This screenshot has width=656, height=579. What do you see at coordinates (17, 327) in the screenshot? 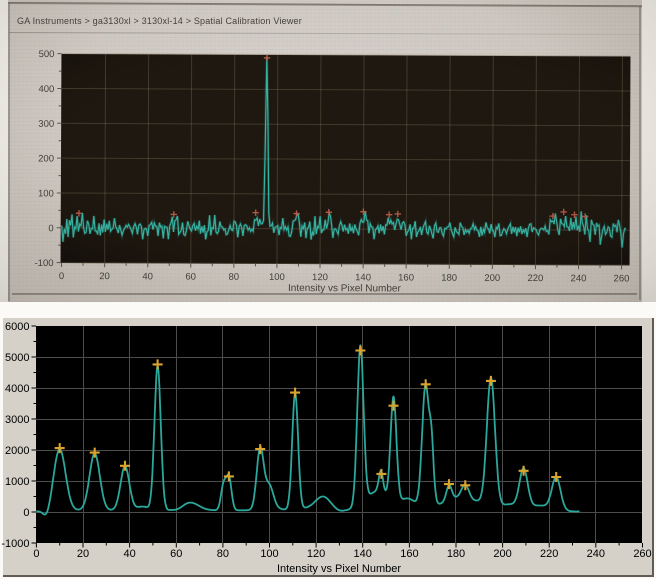
I see `svg-text: 6000` at bounding box center [17, 327].